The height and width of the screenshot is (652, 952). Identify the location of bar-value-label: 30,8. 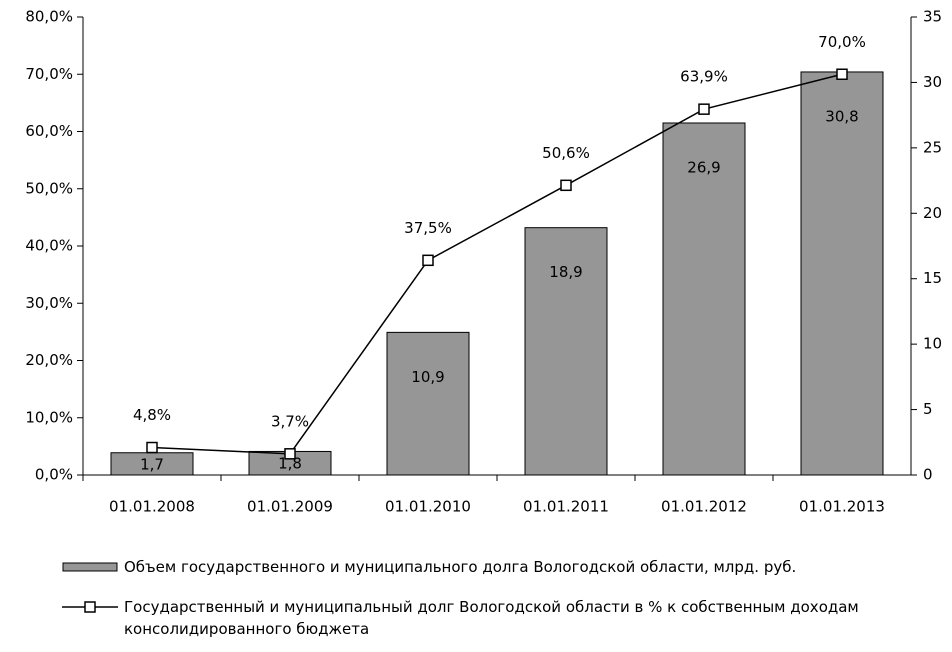
(841, 116).